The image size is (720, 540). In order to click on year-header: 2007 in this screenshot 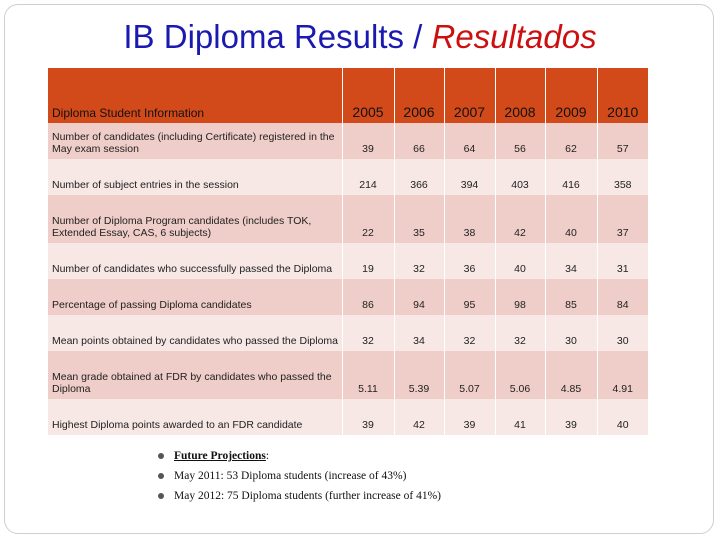, I will do `click(470, 95)`.